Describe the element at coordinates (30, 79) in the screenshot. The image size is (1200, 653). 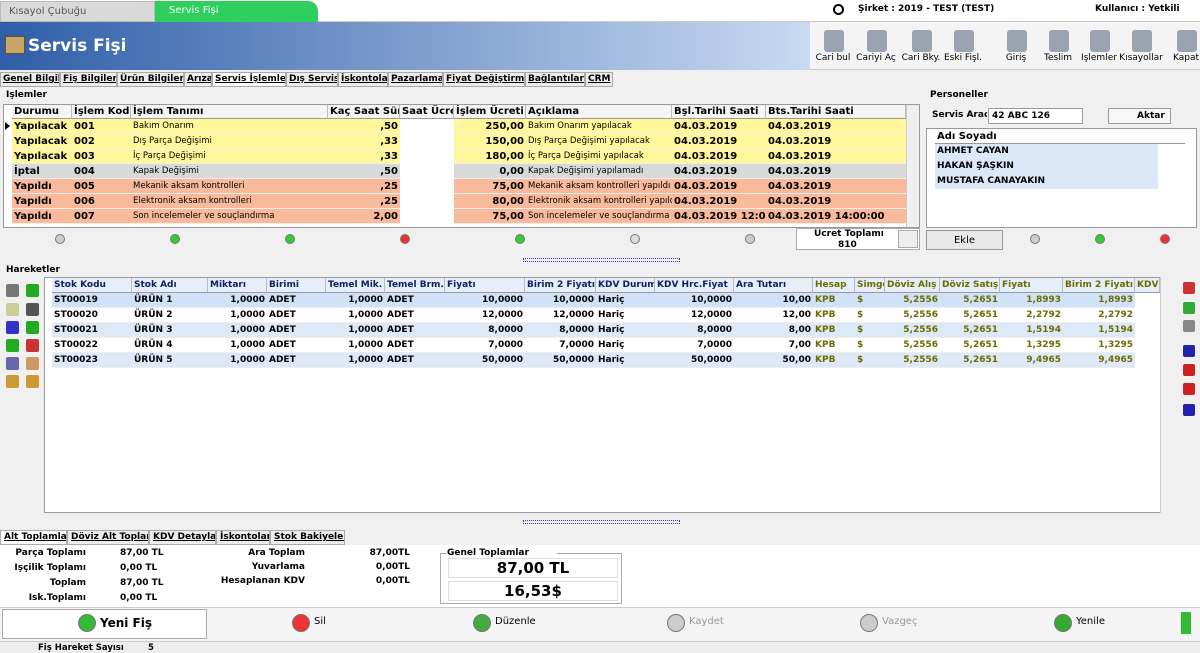
I see `nav-tab: Genel Bilgiler` at that location.